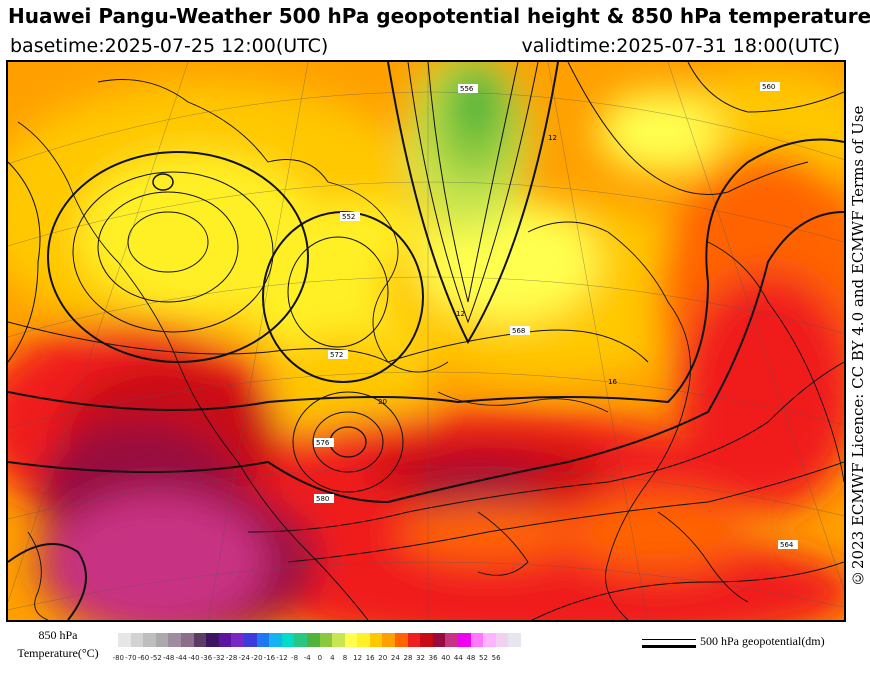 Image resolution: width=870 pixels, height=680 pixels. I want to click on contour-label: 556, so click(468, 88).